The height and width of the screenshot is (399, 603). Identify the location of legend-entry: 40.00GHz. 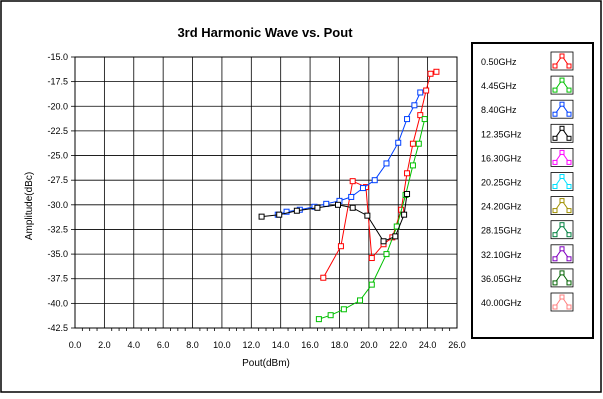
(527, 302).